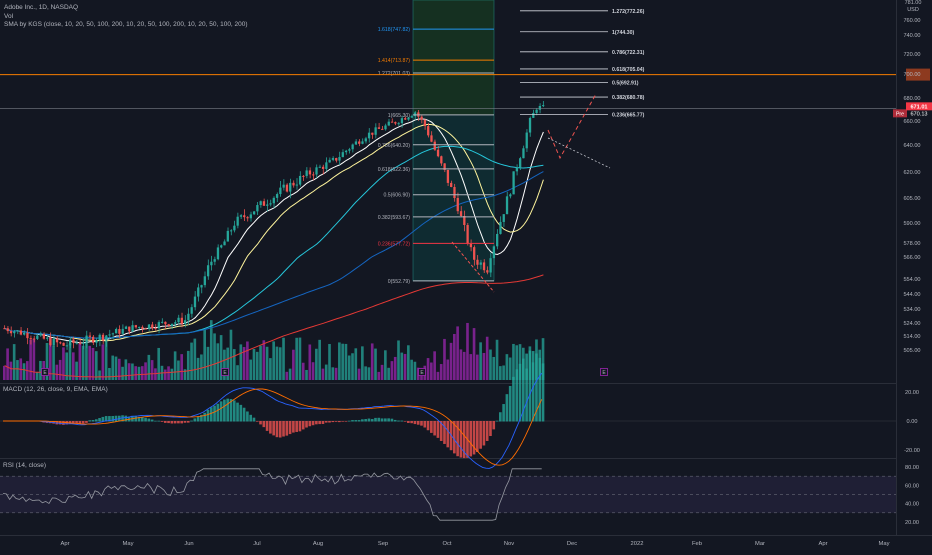 The height and width of the screenshot is (555, 932). I want to click on price-axis-tick: 544.00, so click(911, 295).